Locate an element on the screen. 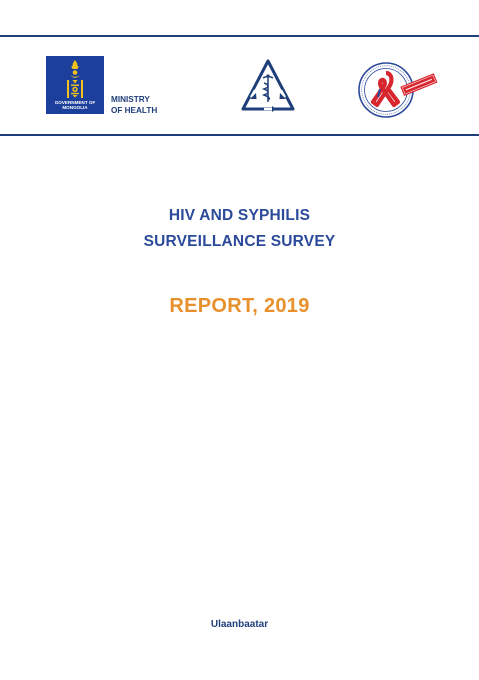 Image resolution: width=479 pixels, height=680 pixels. publication-city: Ulaanbaatar is located at coordinates (239, 624).